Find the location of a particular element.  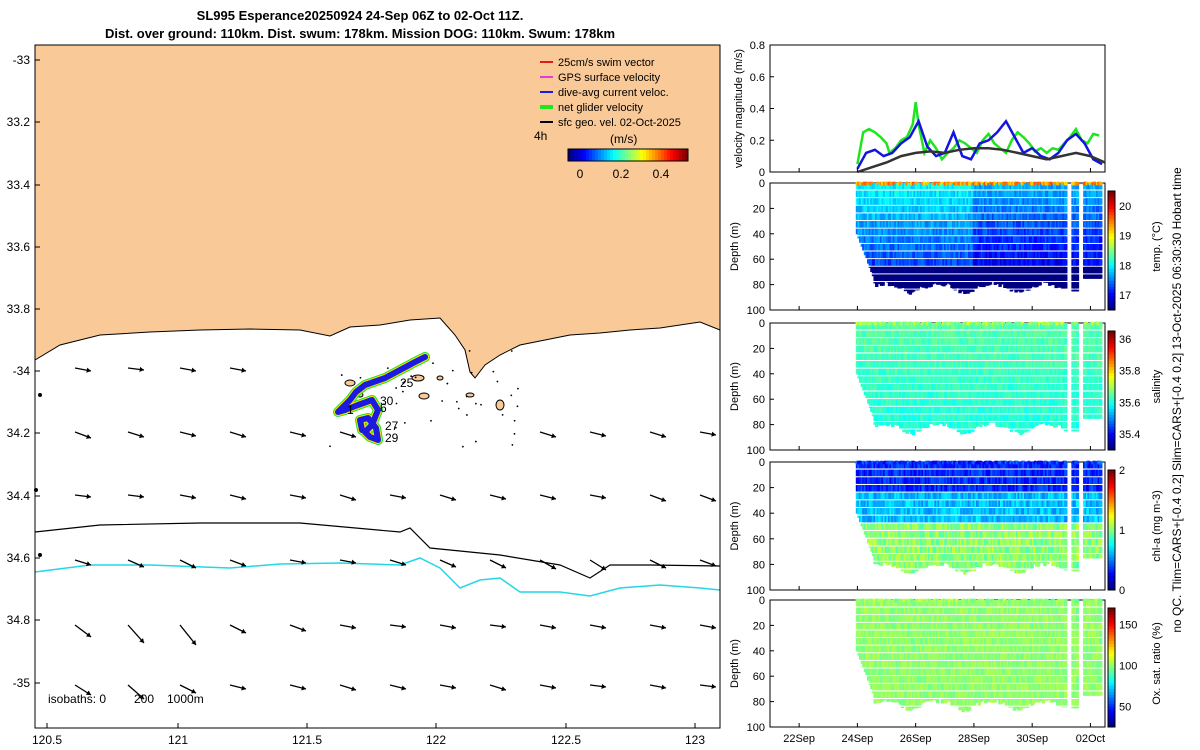

depth-ytick-label: 20 is located at coordinates (759, 209).